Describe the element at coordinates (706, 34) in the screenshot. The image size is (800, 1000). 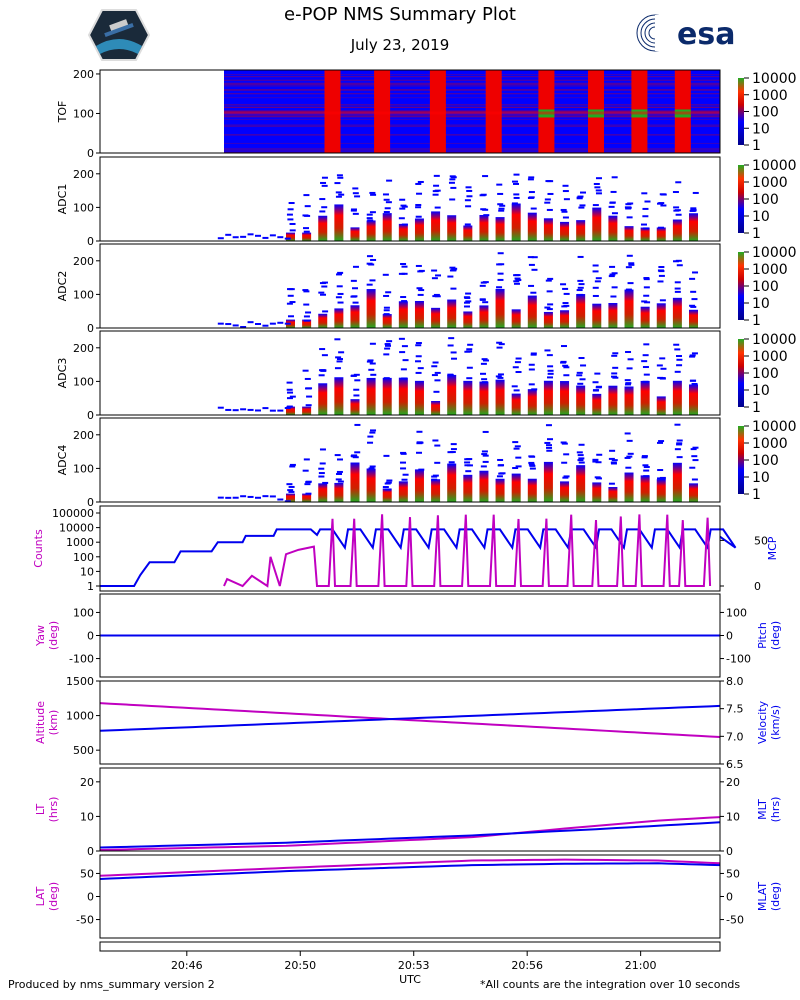
I see `esa-logo-text: esa` at that location.